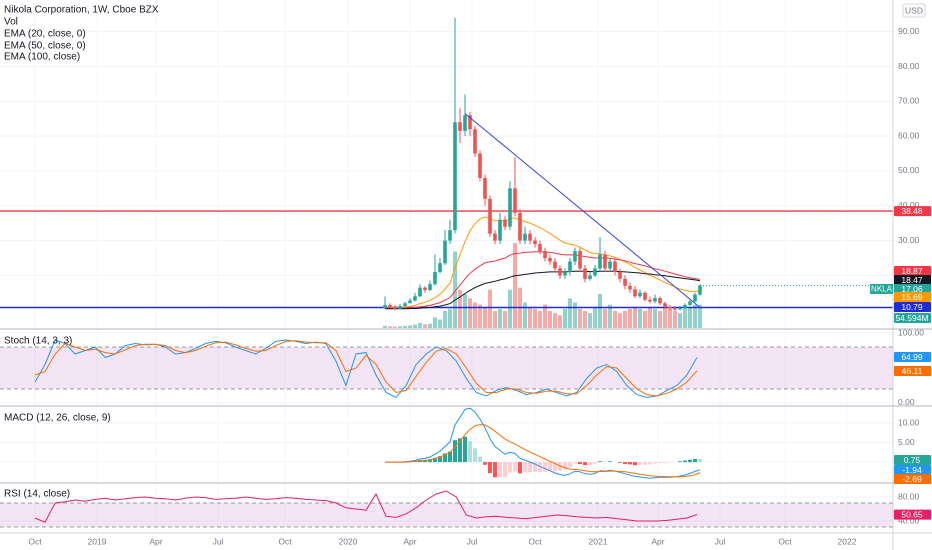  I want to click on price-label: 50.65, so click(912, 514).